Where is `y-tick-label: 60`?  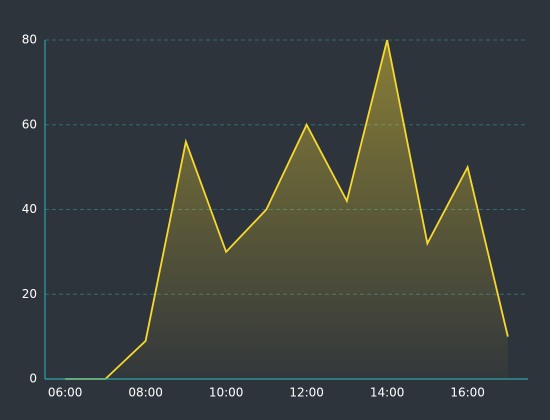 y-tick-label: 60 is located at coordinates (29, 124).